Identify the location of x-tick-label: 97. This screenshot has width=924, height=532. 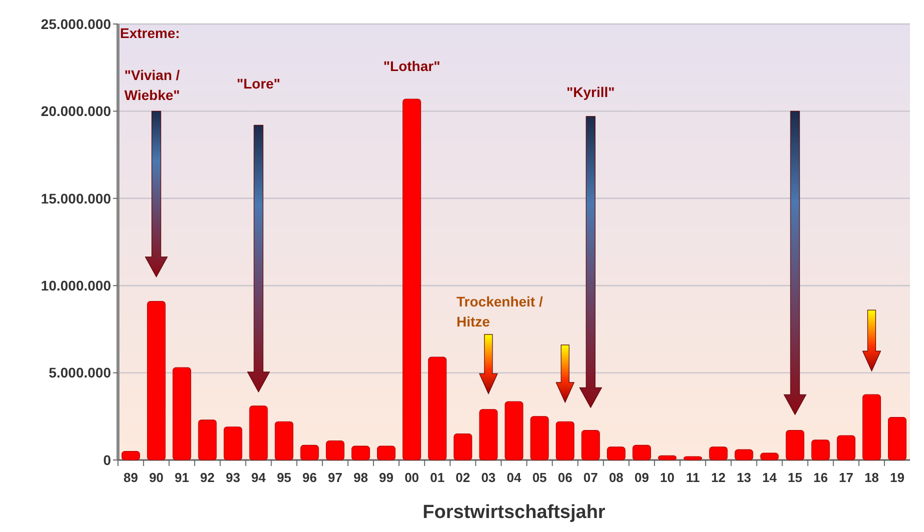
(335, 477).